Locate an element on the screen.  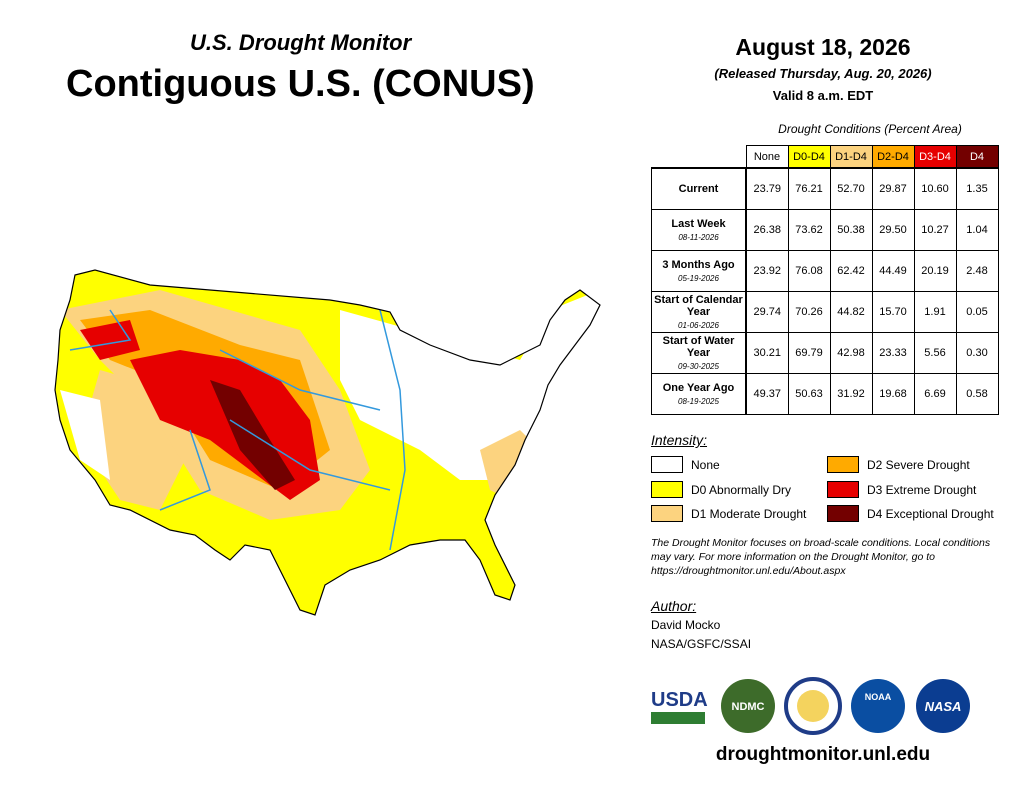
author-name: David Mocko is located at coordinates (686, 625).